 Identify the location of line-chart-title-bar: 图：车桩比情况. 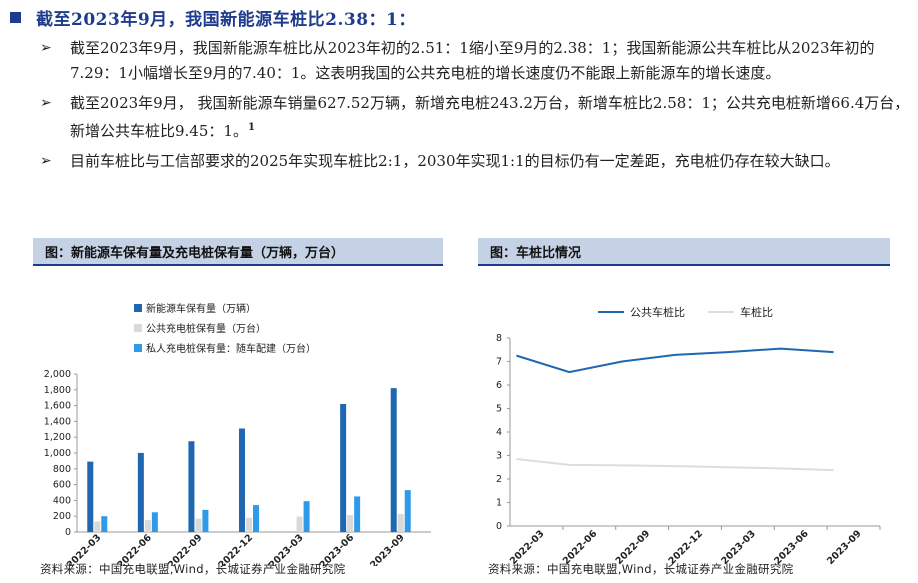
(684, 252).